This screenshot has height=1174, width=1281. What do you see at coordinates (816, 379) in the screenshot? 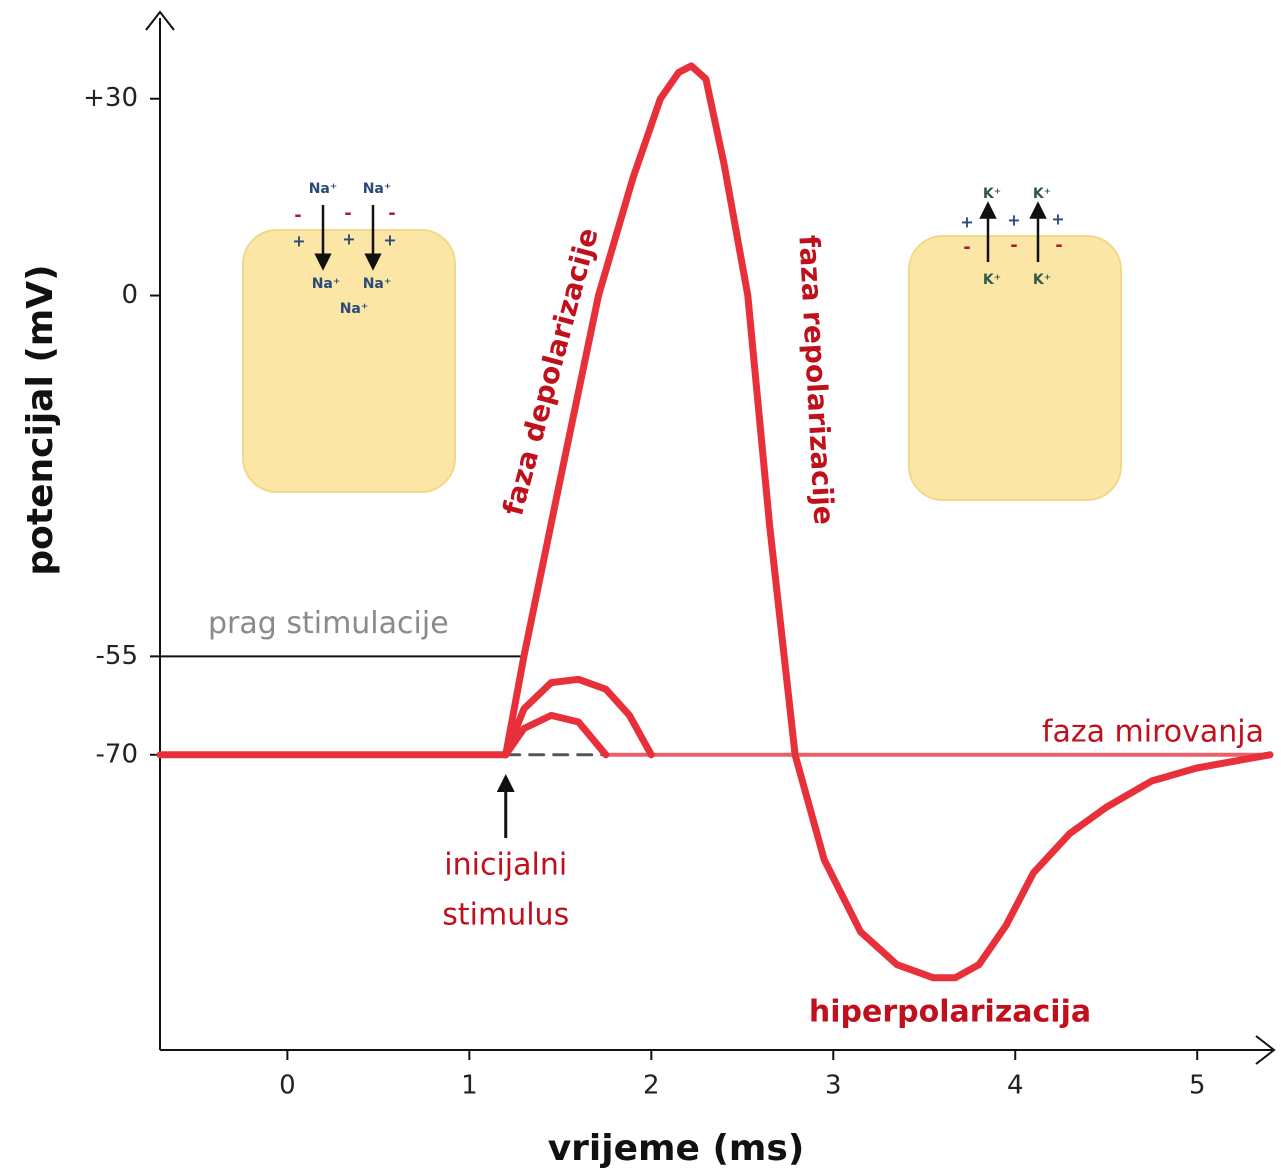
I see `phase-label: faza repolarizacije` at bounding box center [816, 379].